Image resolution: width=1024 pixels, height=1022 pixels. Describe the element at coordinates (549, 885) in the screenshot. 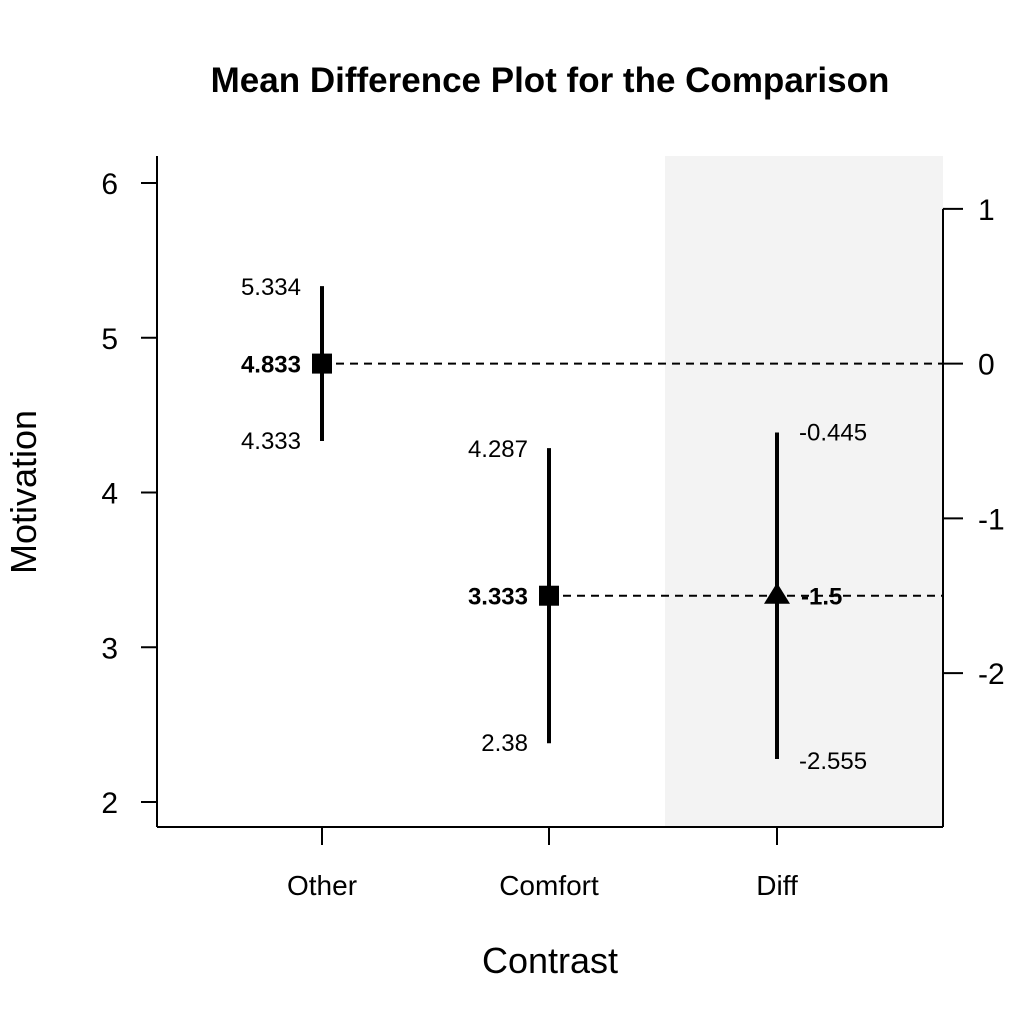

I see `x-tick-label: Comfort` at that location.